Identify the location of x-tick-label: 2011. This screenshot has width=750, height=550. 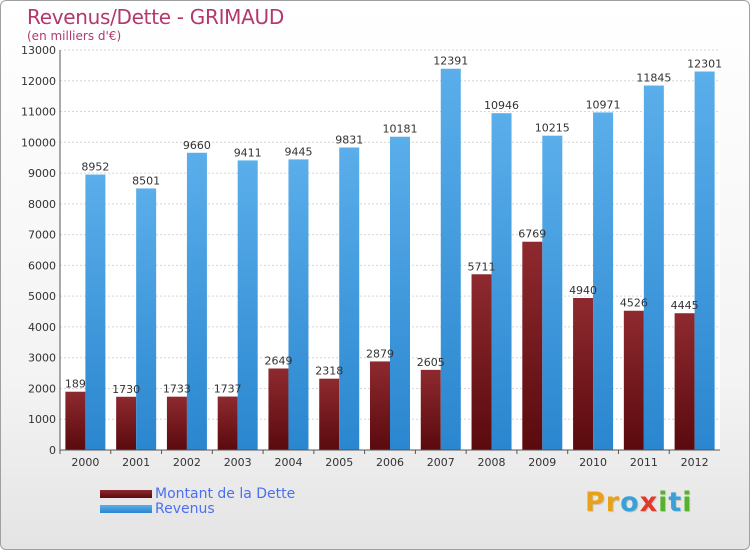
(644, 462).